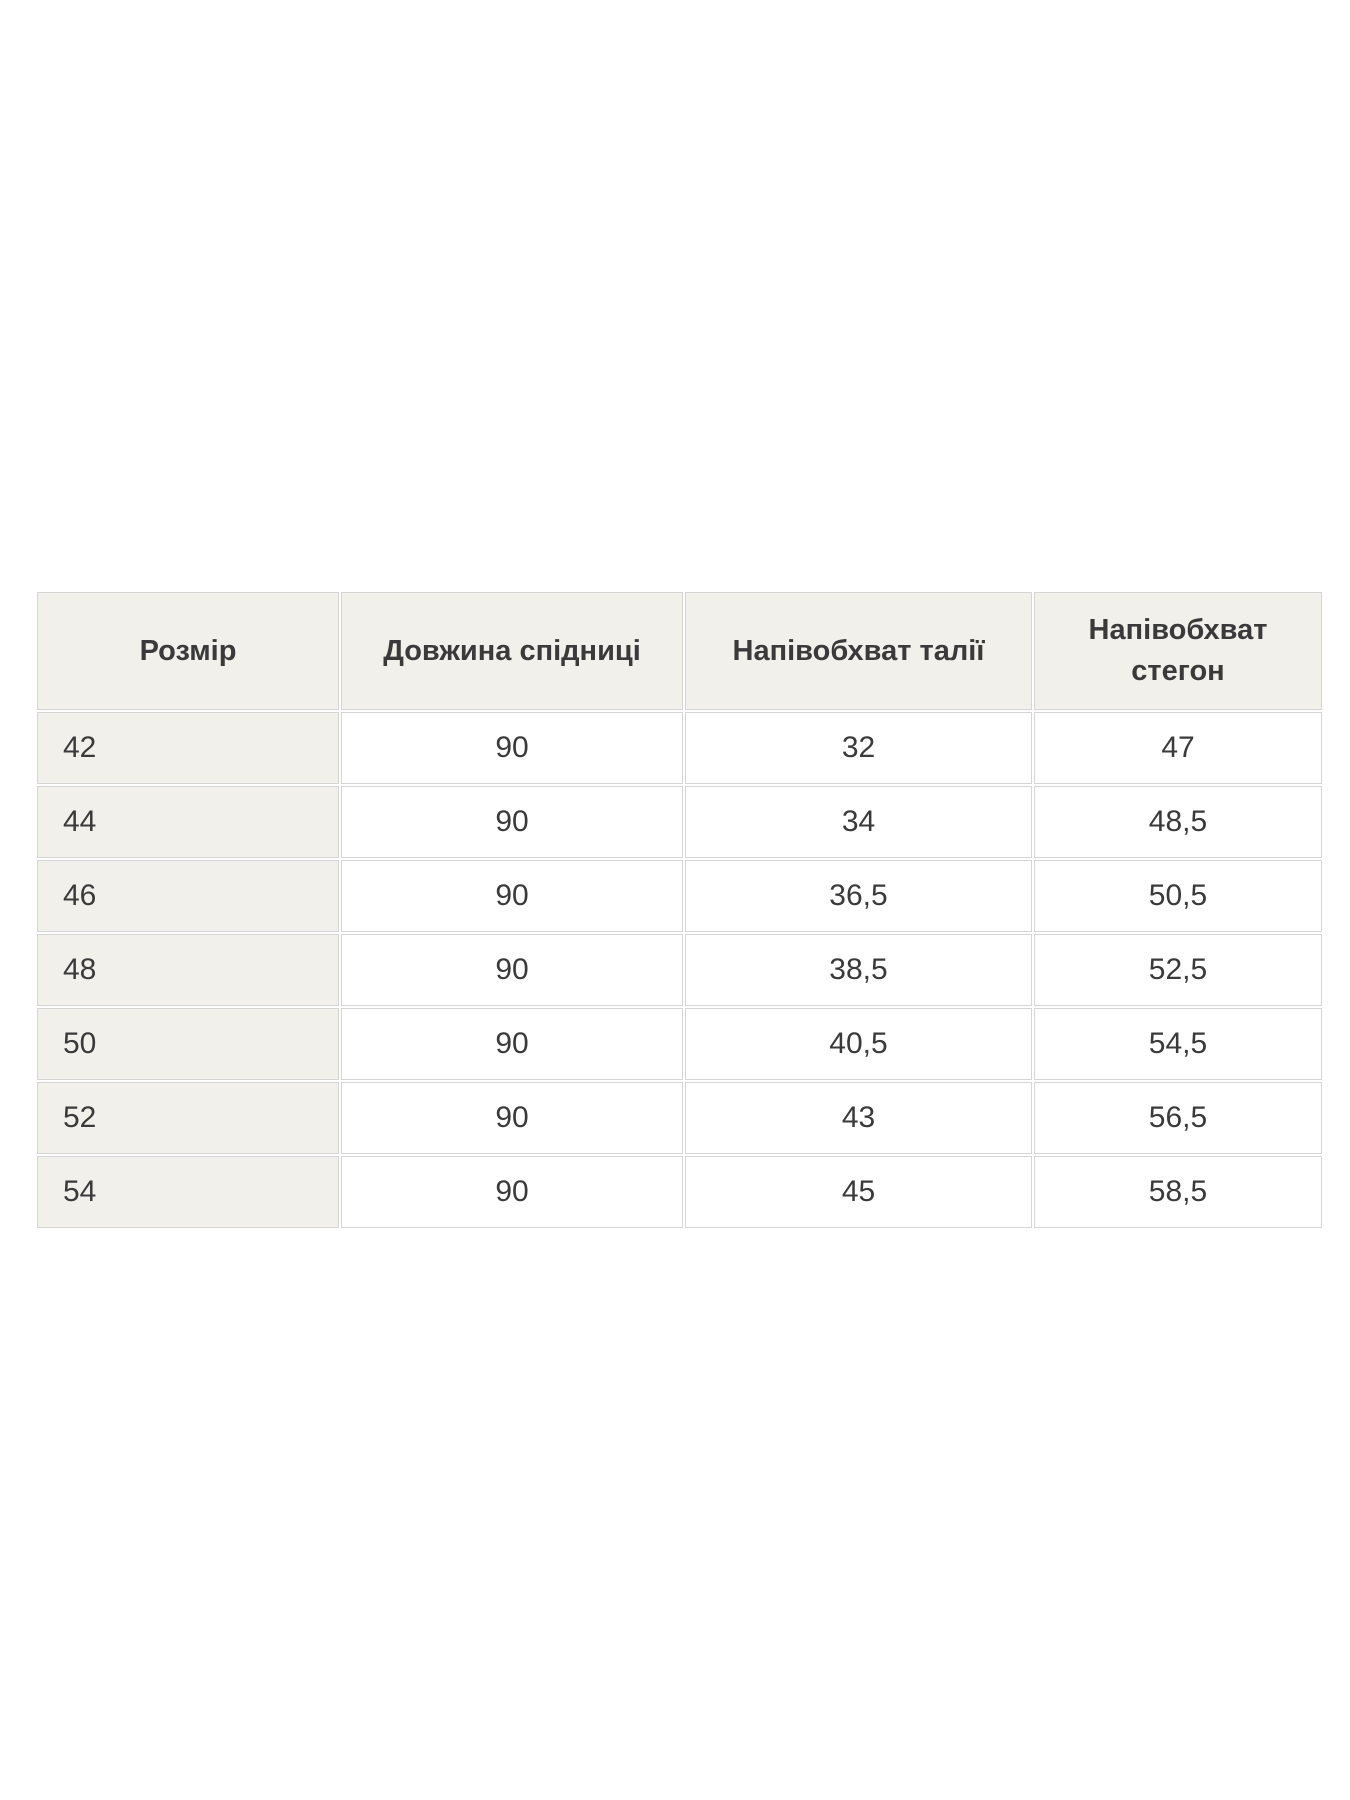 The width and height of the screenshot is (1350, 1800). Describe the element at coordinates (1178, 896) in the screenshot. I see `value-cell: 50,5` at that location.